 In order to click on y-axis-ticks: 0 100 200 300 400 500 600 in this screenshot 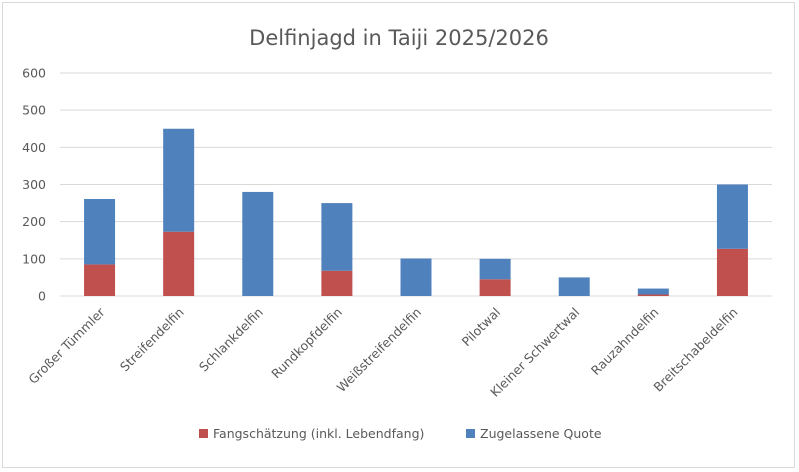, I will do `click(34, 185)`.